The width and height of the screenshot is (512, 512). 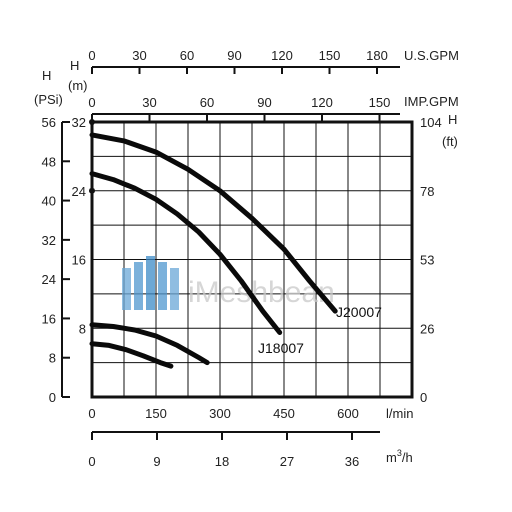 I want to click on m3h-tick-label: 9, so click(x=156, y=461).